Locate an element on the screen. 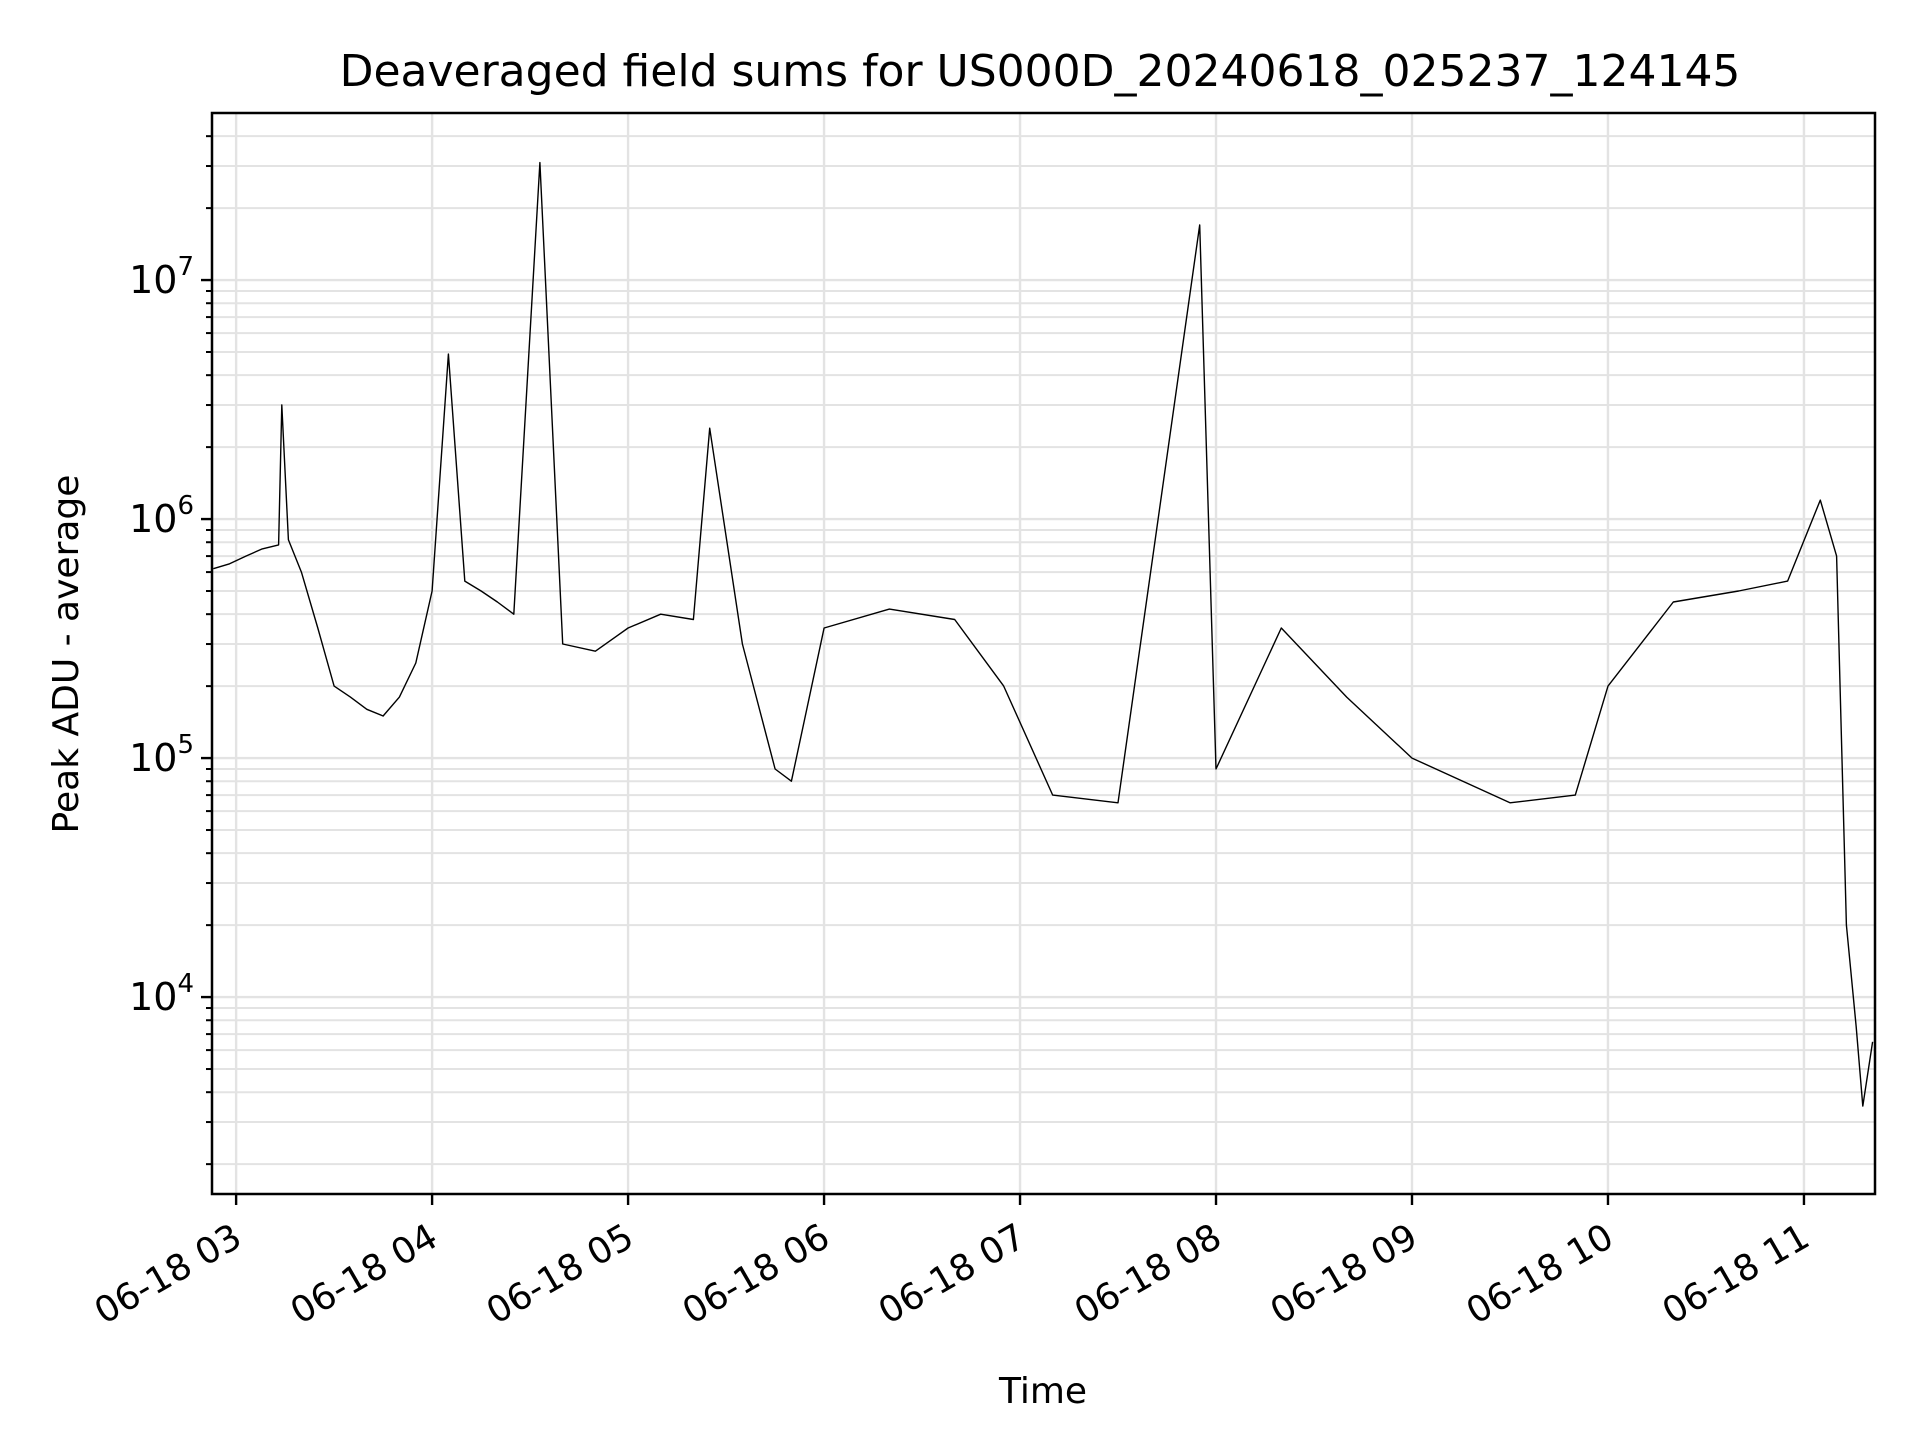 The width and height of the screenshot is (1920, 1440). y-axis-label: Peak ADU - average is located at coordinates (66, 654).